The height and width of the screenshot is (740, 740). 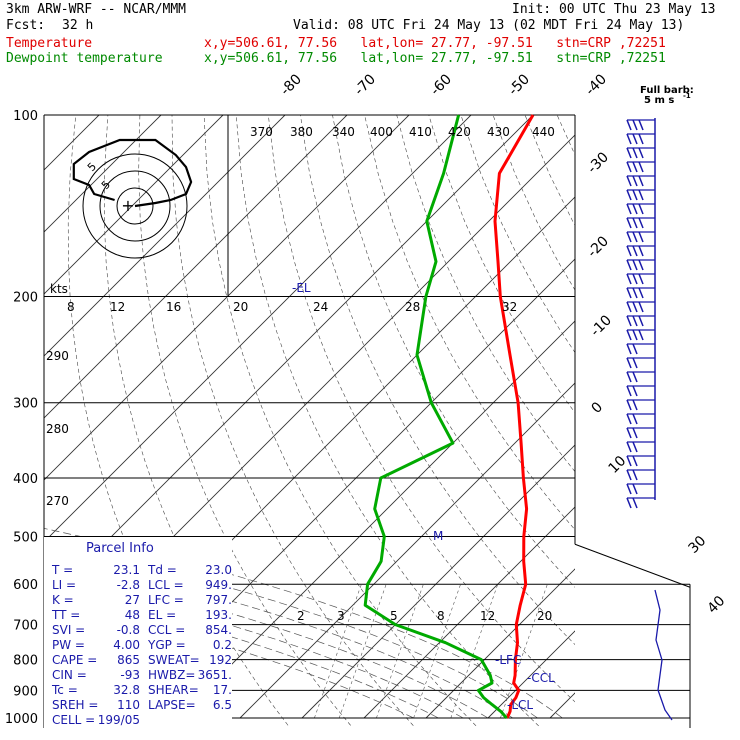 What do you see at coordinates (519, 84) in the screenshot?
I see `isotherm-label: -50` at bounding box center [519, 84].